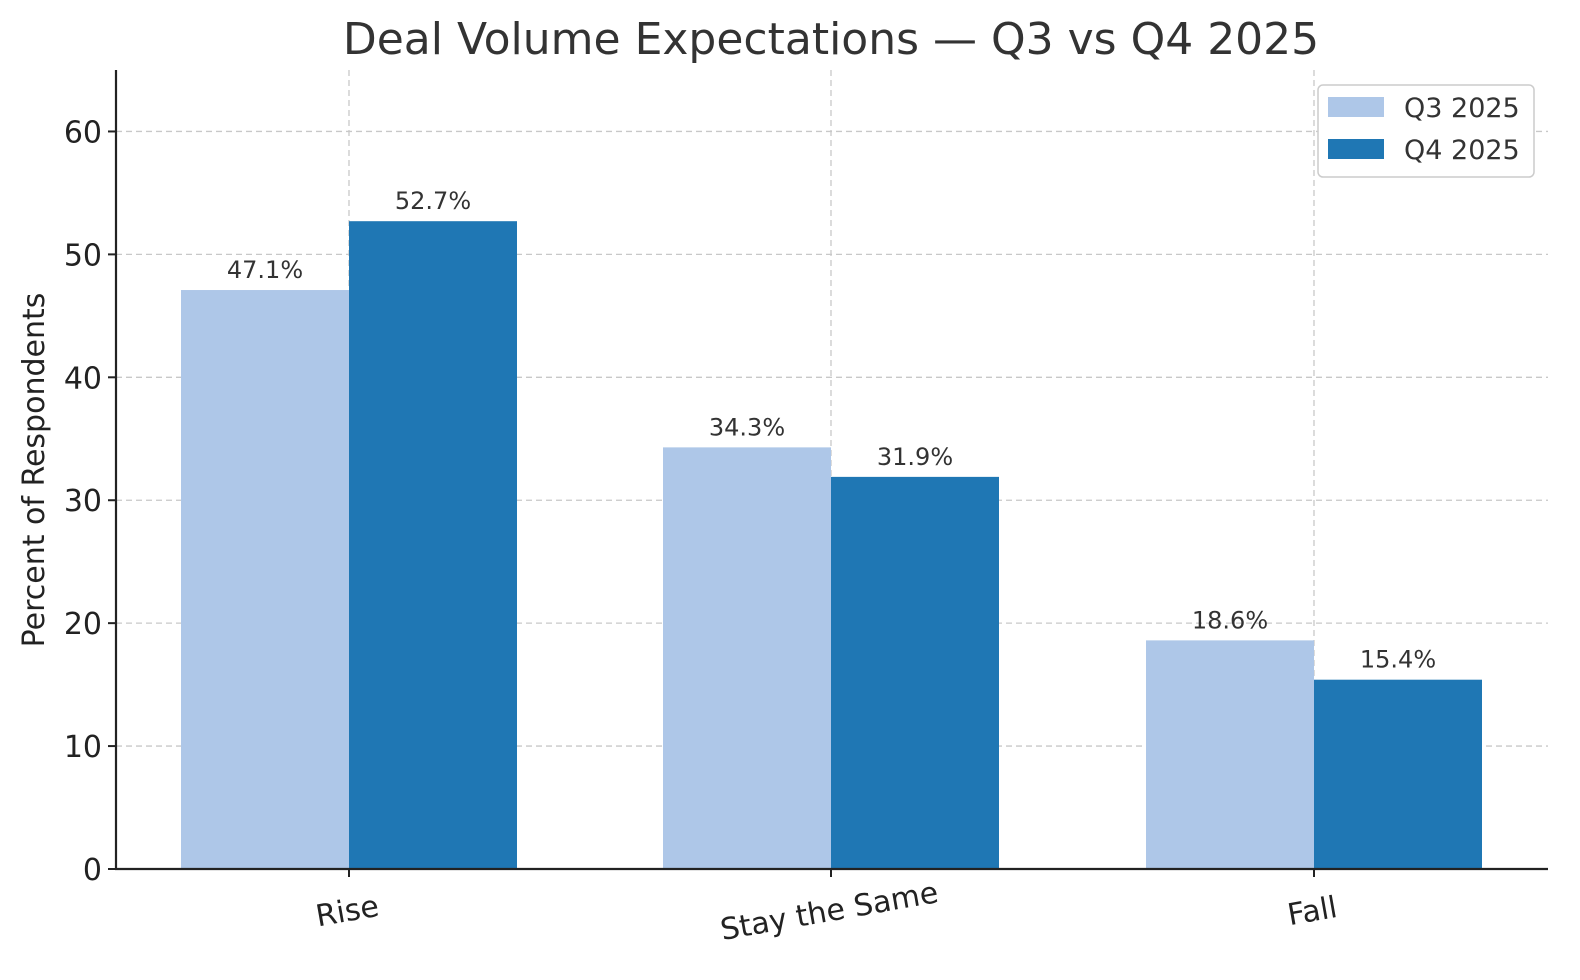 This screenshot has height=980, width=1580. What do you see at coordinates (1398, 660) in the screenshot?
I see `data-label: 15.4%` at bounding box center [1398, 660].